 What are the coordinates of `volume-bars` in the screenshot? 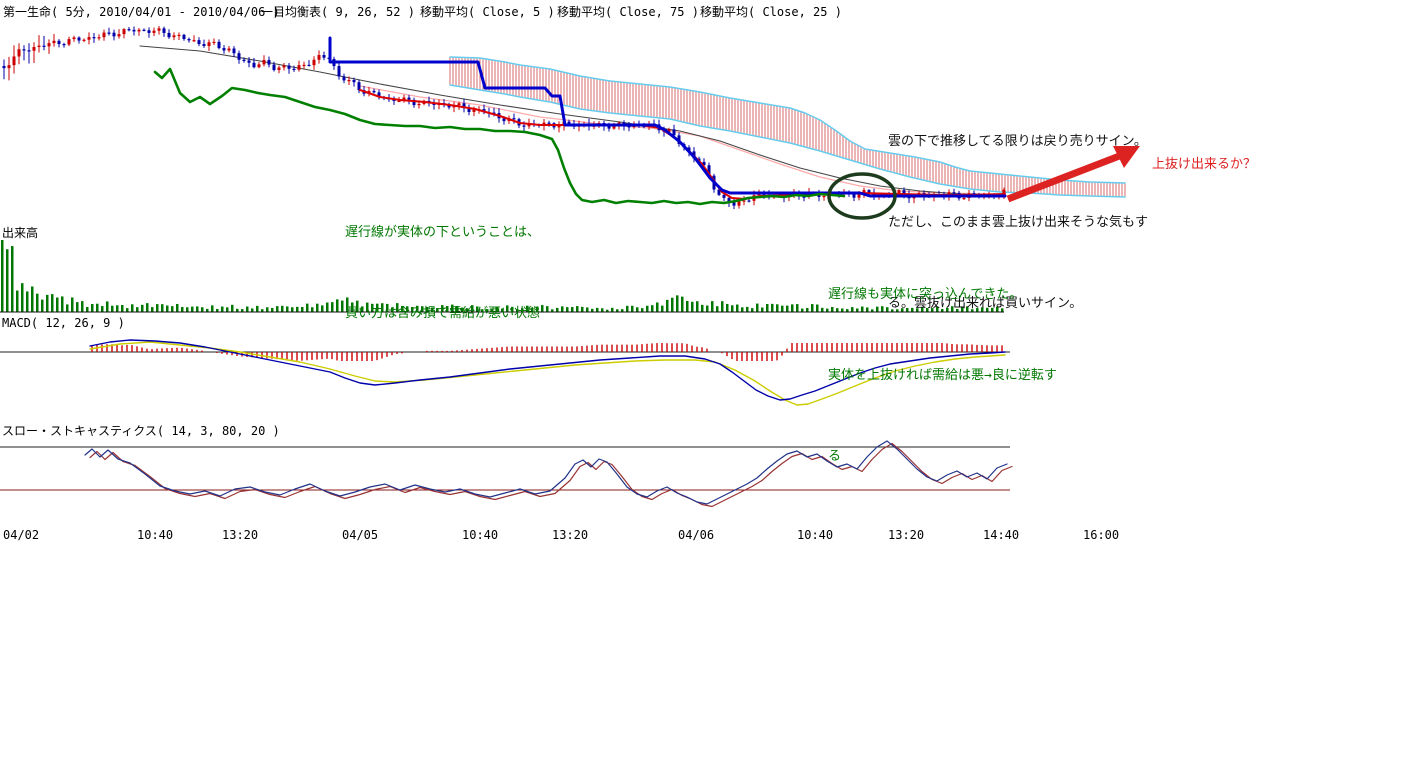 It's located at (502, 276).